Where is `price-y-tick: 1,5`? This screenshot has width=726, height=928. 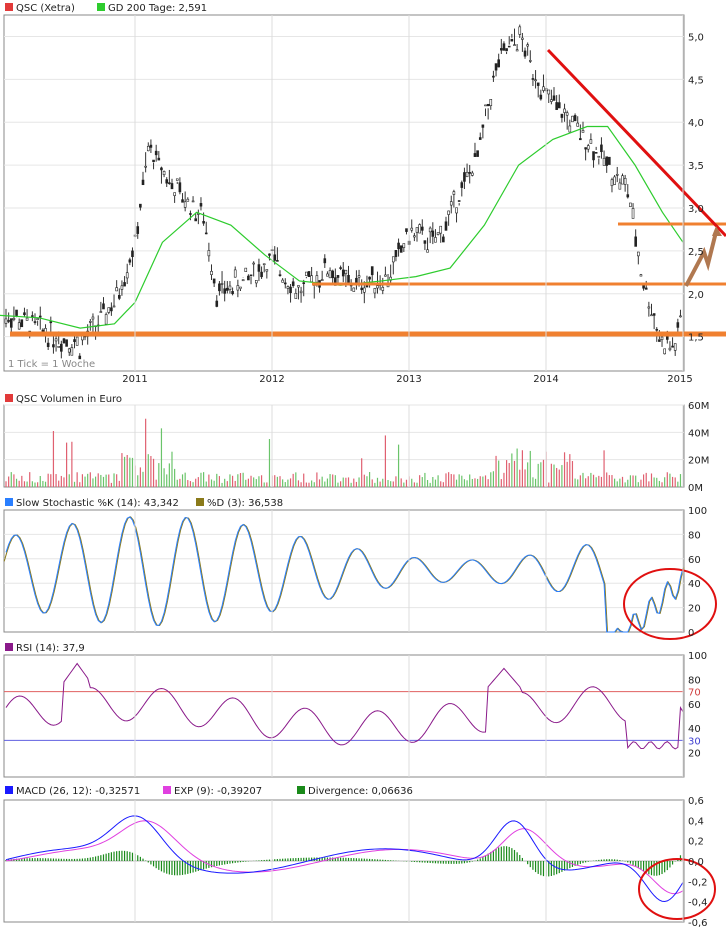
price-y-tick: 1,5 is located at coordinates (696, 338).